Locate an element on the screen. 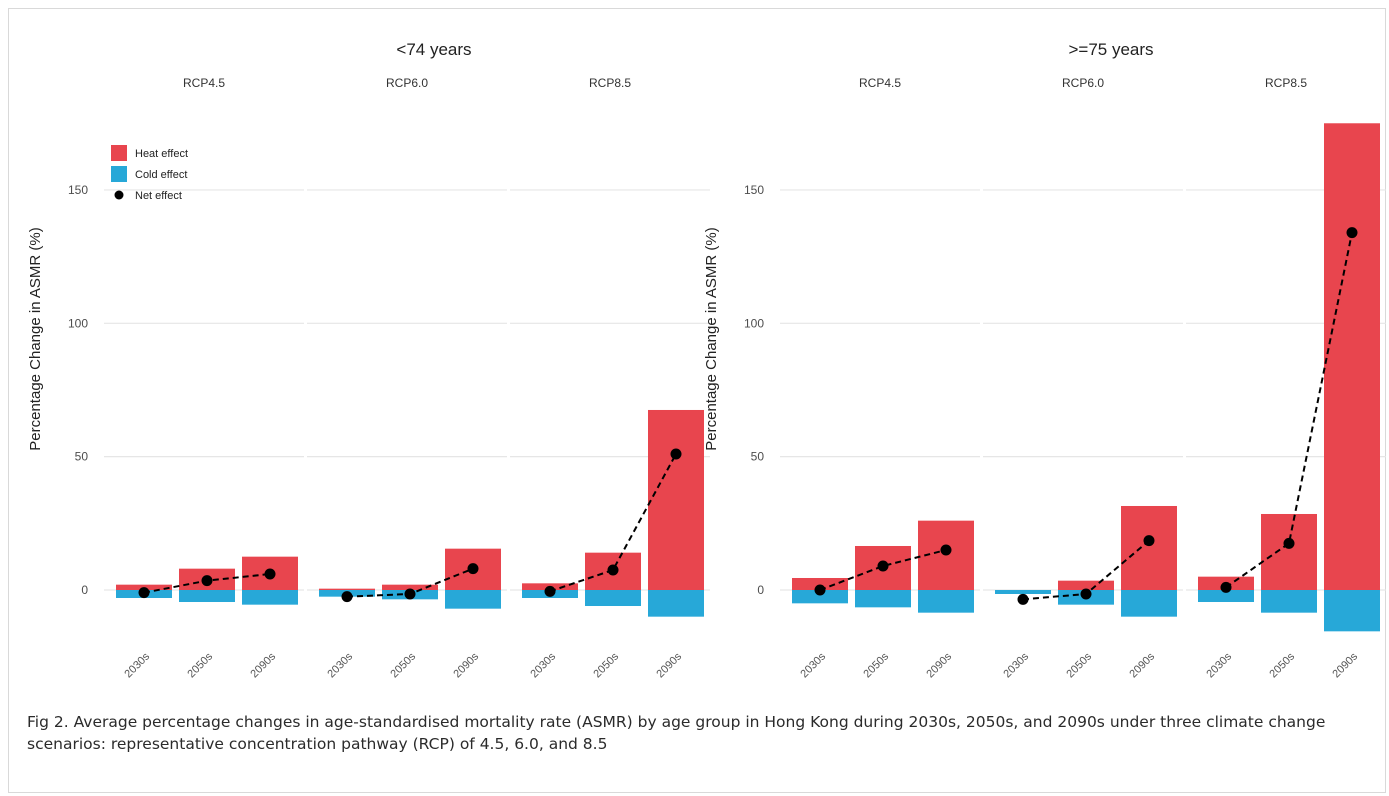 The width and height of the screenshot is (1389, 796). panel-title: >=75 years is located at coordinates (1110, 49).